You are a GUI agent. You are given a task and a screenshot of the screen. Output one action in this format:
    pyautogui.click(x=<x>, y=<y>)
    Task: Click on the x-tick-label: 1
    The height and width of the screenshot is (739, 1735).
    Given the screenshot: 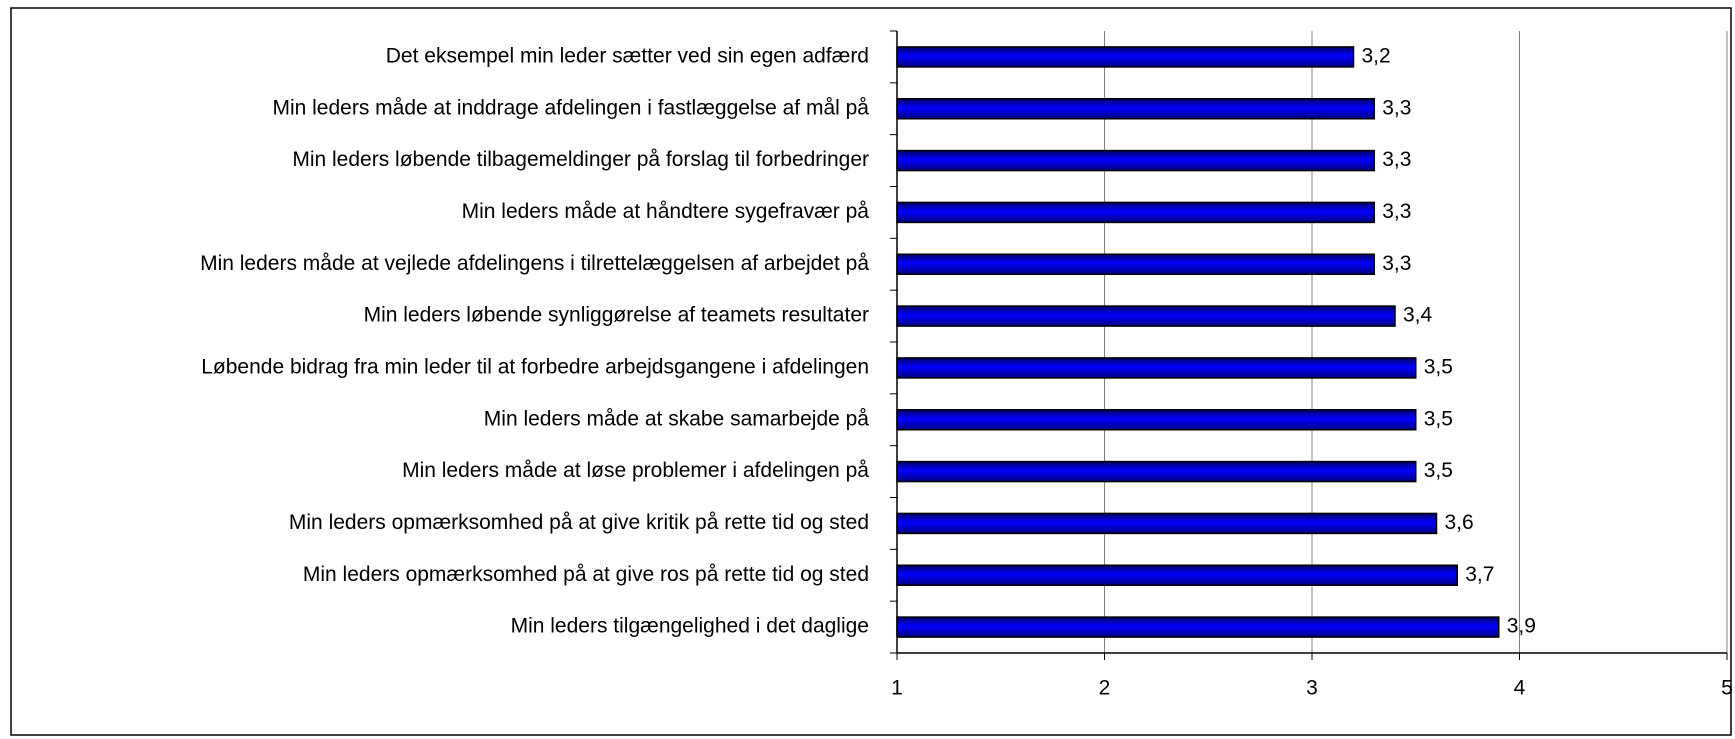 What is the action you would take?
    pyautogui.click(x=897, y=688)
    